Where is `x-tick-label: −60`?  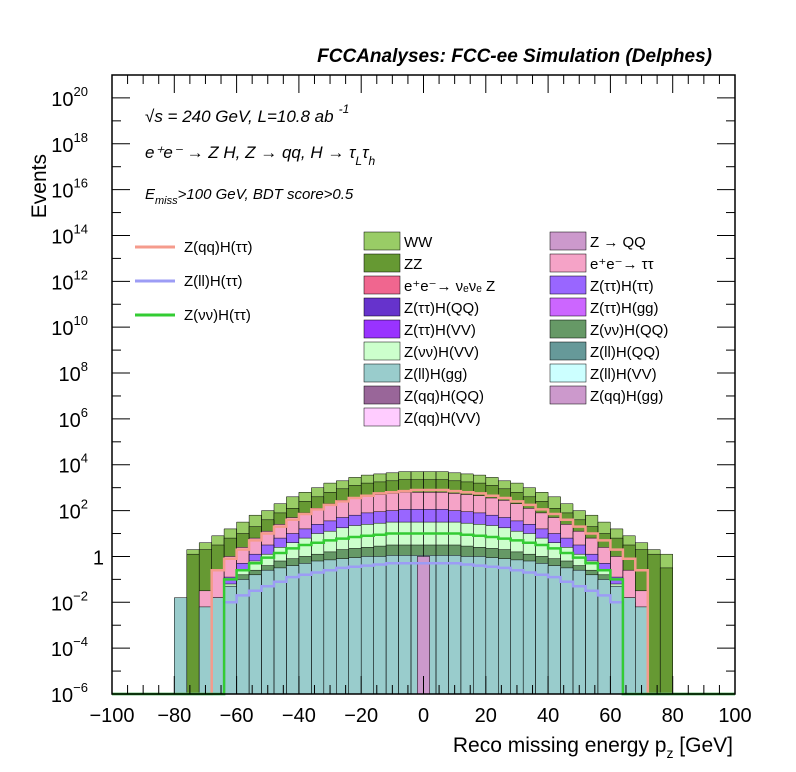 x-tick-label: −60 is located at coordinates (237, 716).